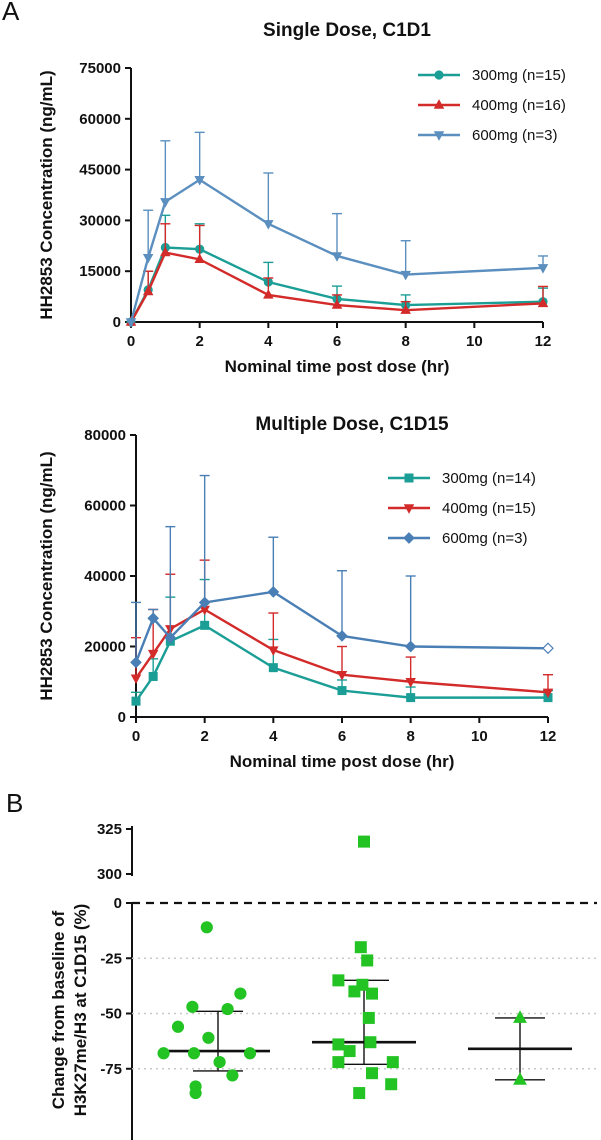  Describe the element at coordinates (484, 538) in the screenshot. I see `legend-label: 600mg (n=3)` at that location.